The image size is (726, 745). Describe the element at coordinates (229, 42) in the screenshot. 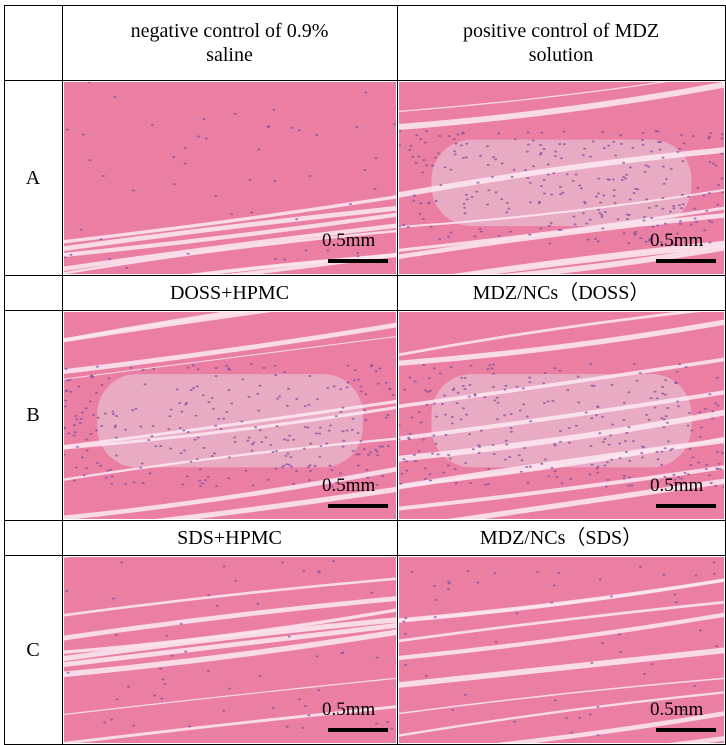

I see `column-header: negative control of 0.9% saline` at that location.